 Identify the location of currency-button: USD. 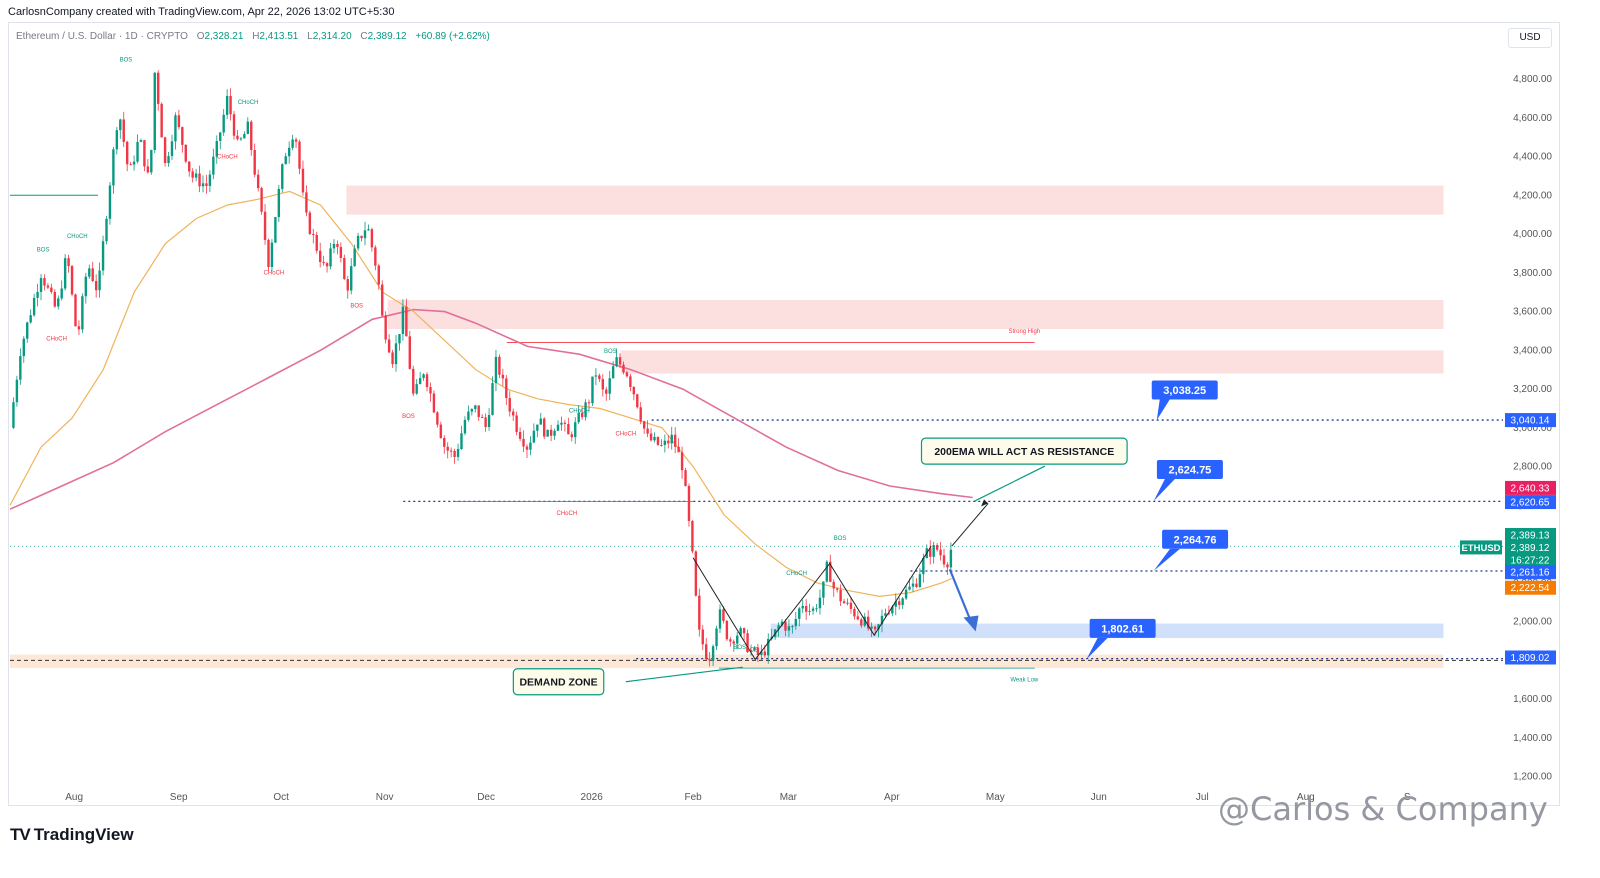
(1530, 38).